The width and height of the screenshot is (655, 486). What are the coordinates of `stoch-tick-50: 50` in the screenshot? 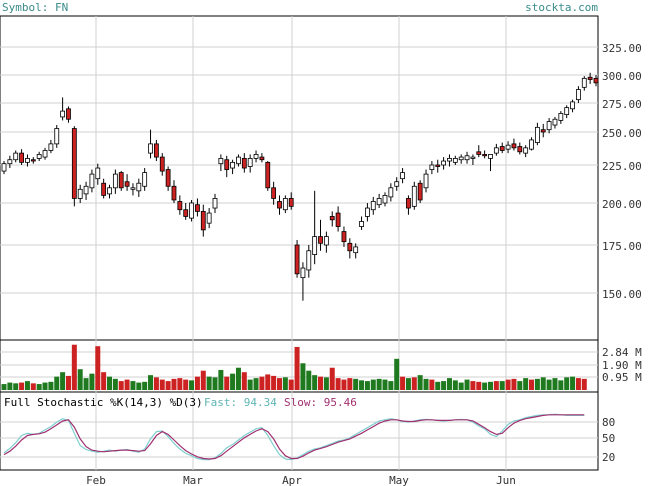 It's located at (608, 438).